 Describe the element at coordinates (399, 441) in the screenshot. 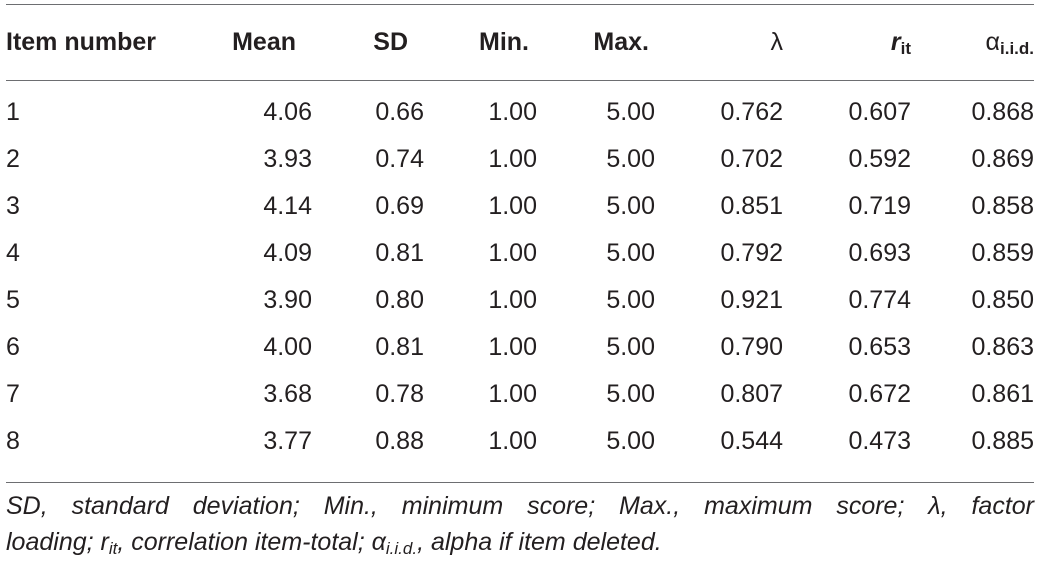

I see `cell-sd: 0.88` at that location.